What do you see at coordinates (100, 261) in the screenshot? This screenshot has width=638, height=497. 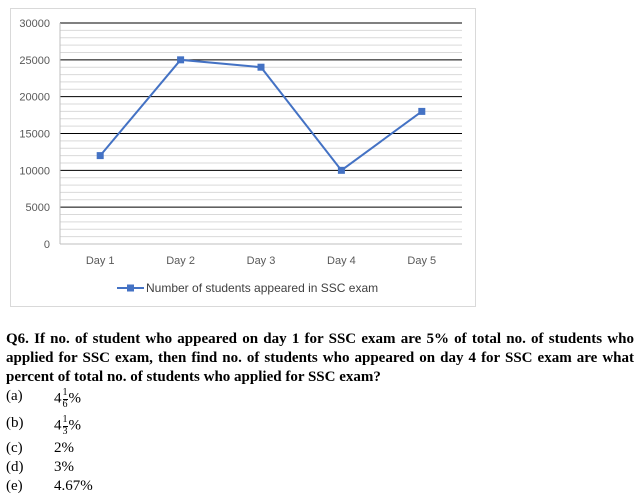 I see `x-tick-label: Day 1` at bounding box center [100, 261].